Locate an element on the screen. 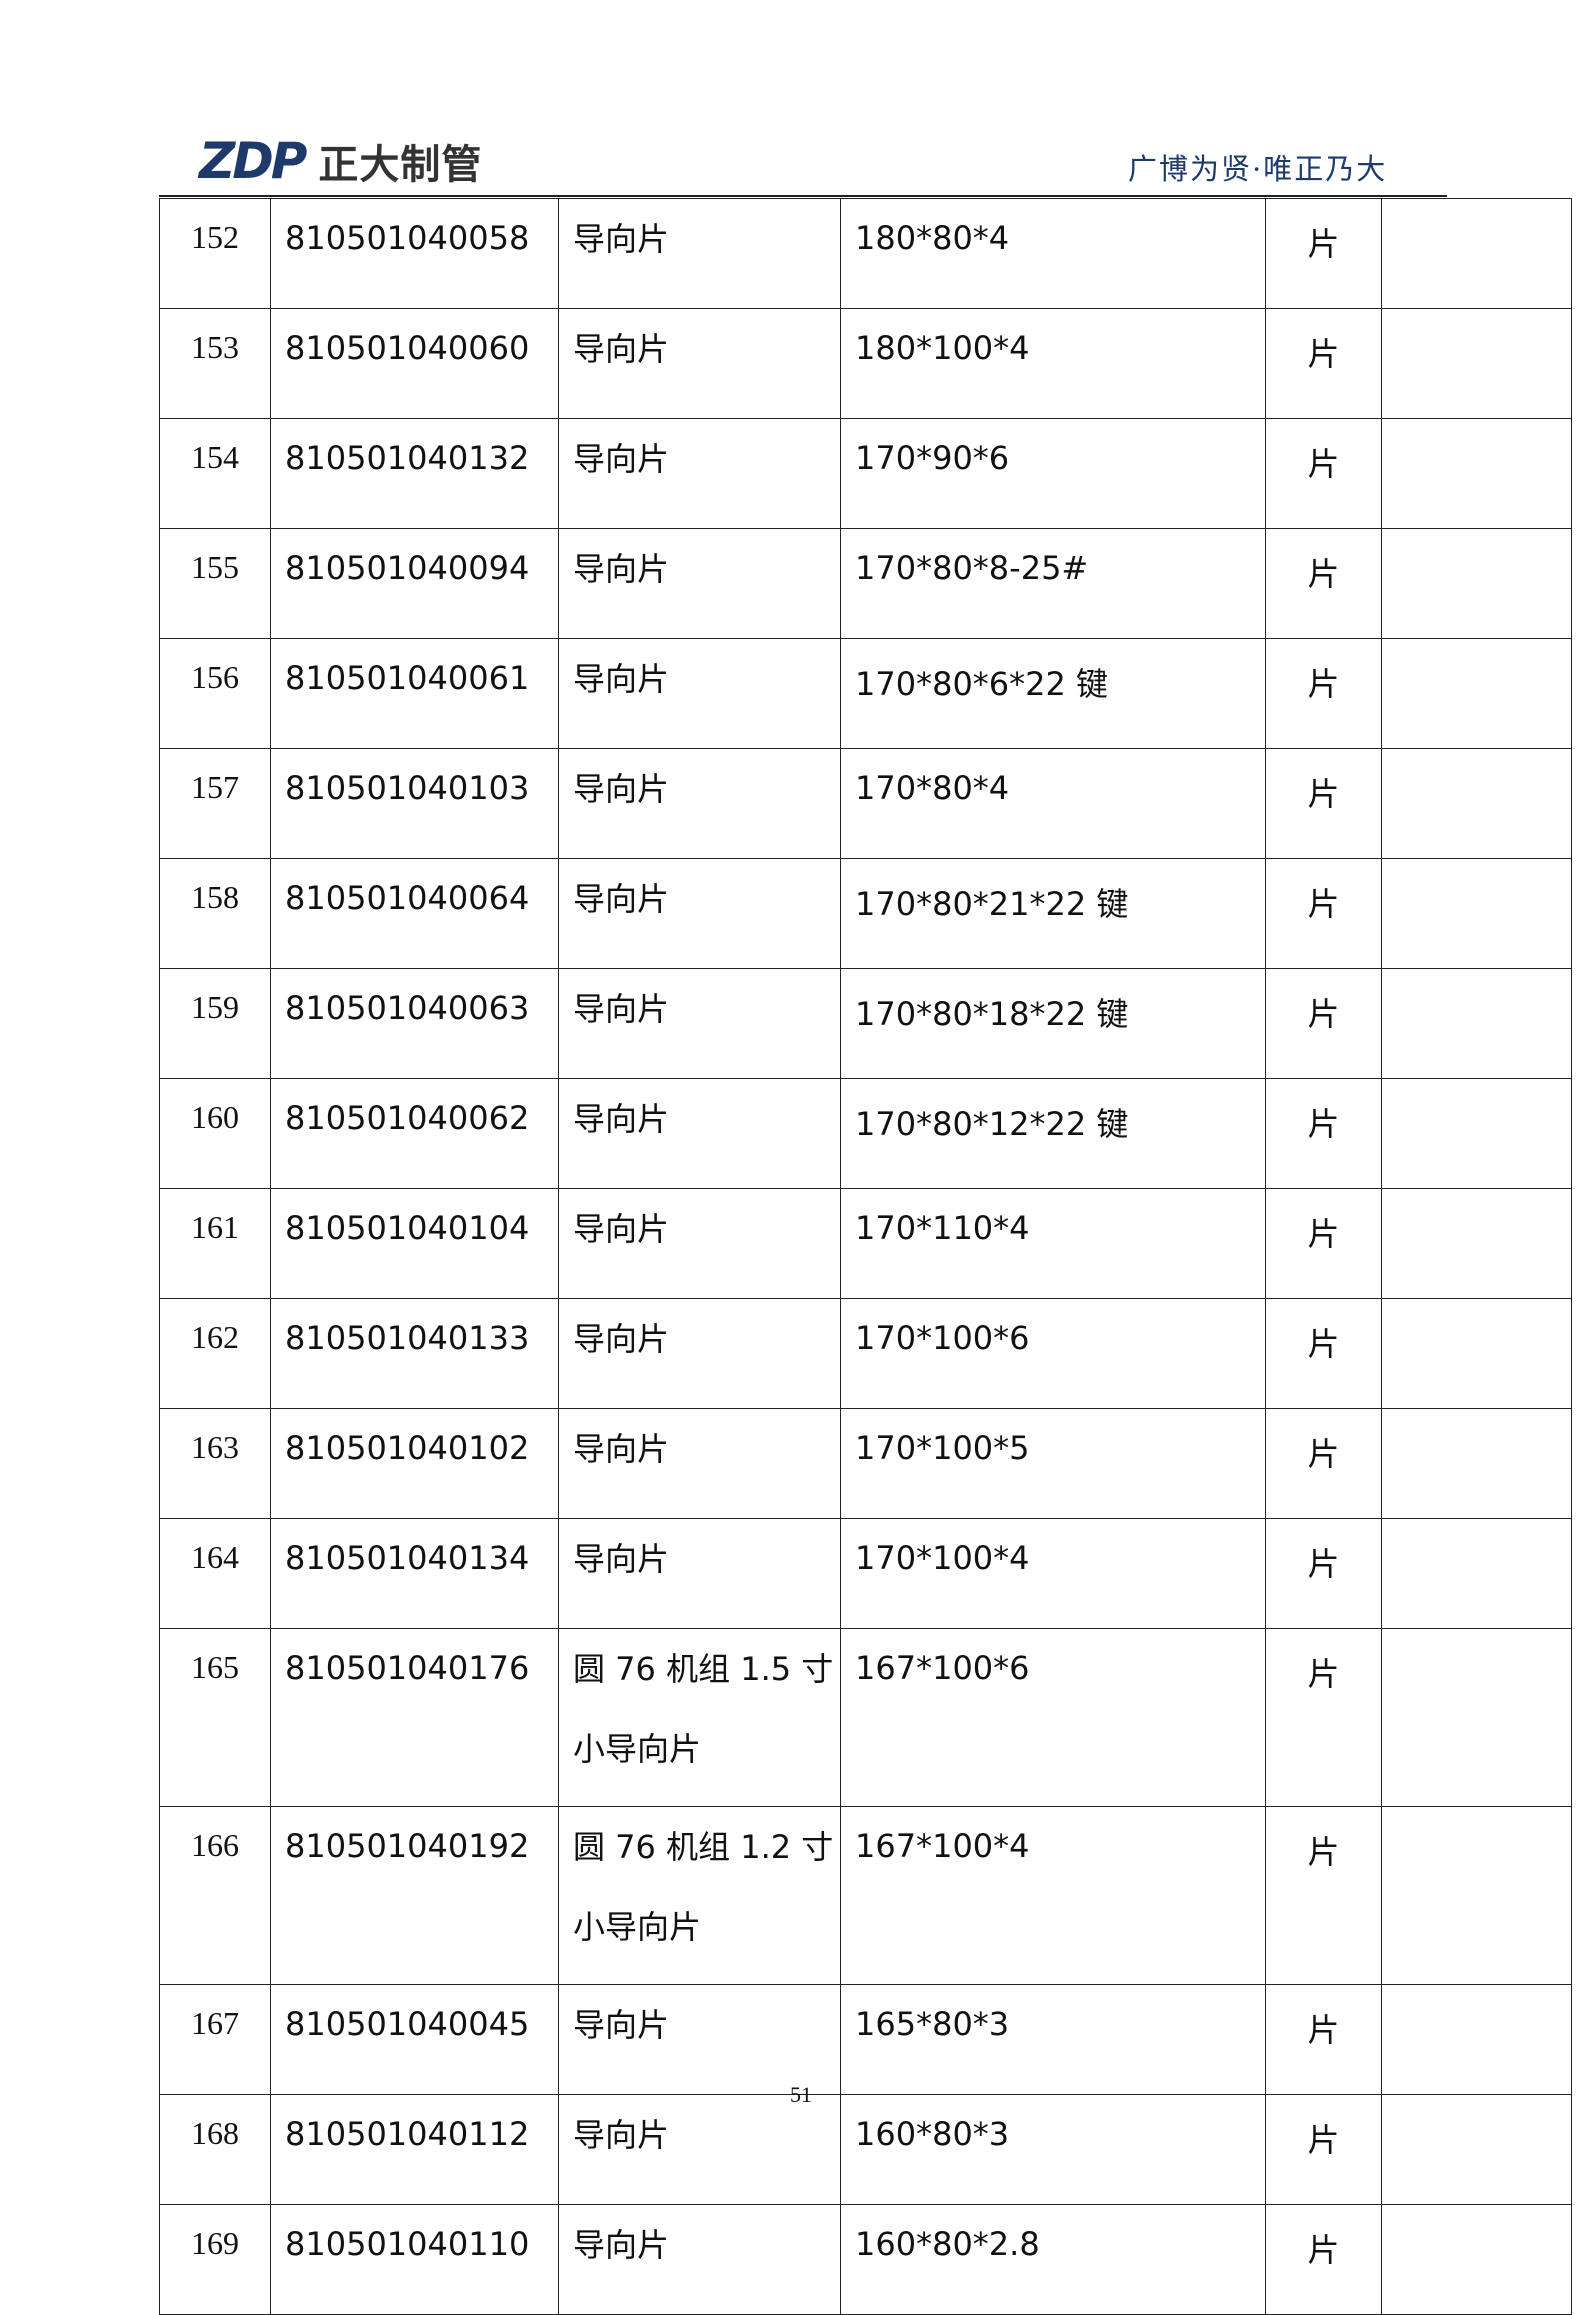 The height and width of the screenshot is (2315, 1587). table-row: 164 810501040134 导向片 170*100*4 片 is located at coordinates (865, 1573).